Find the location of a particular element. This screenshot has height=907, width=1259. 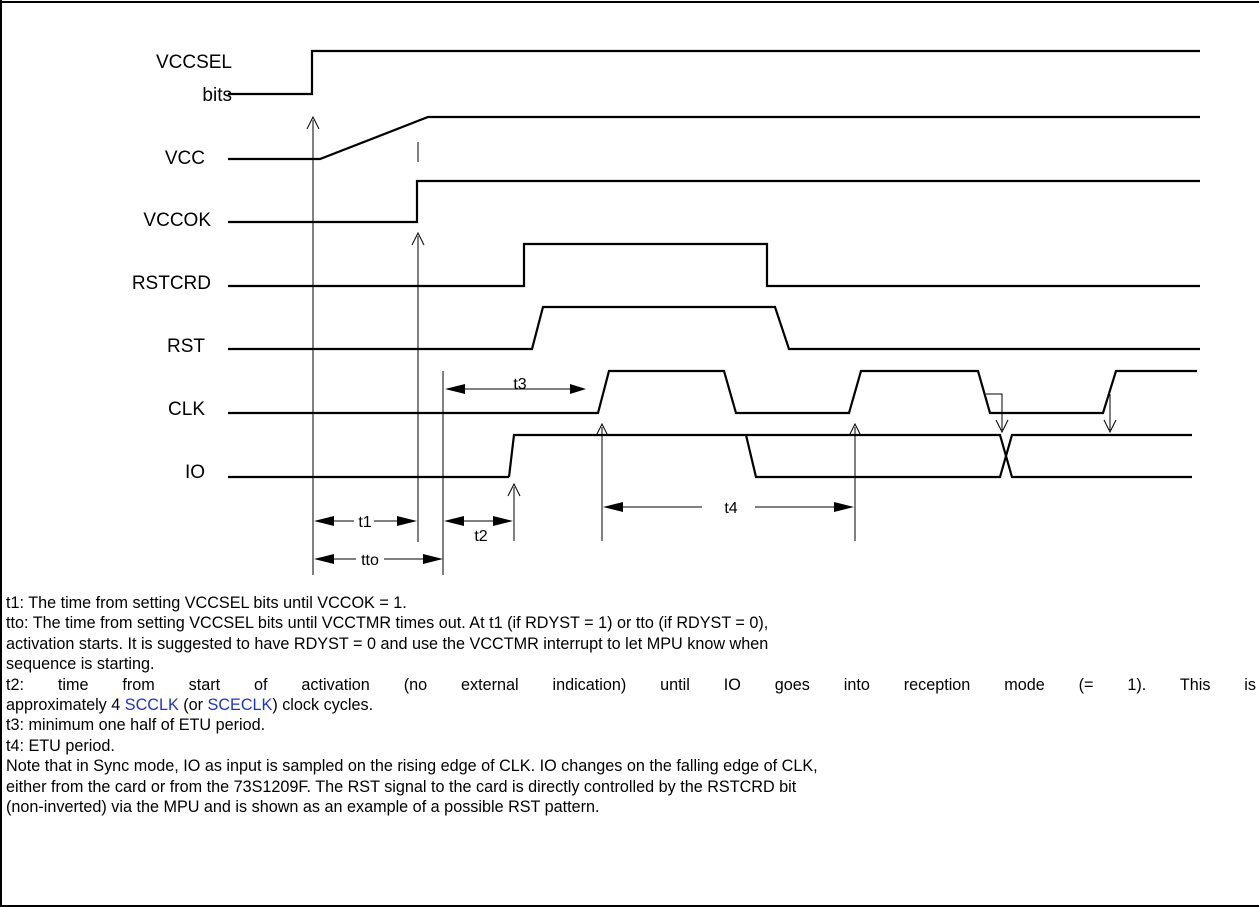

t2-arrow-right is located at coordinates (503, 521).